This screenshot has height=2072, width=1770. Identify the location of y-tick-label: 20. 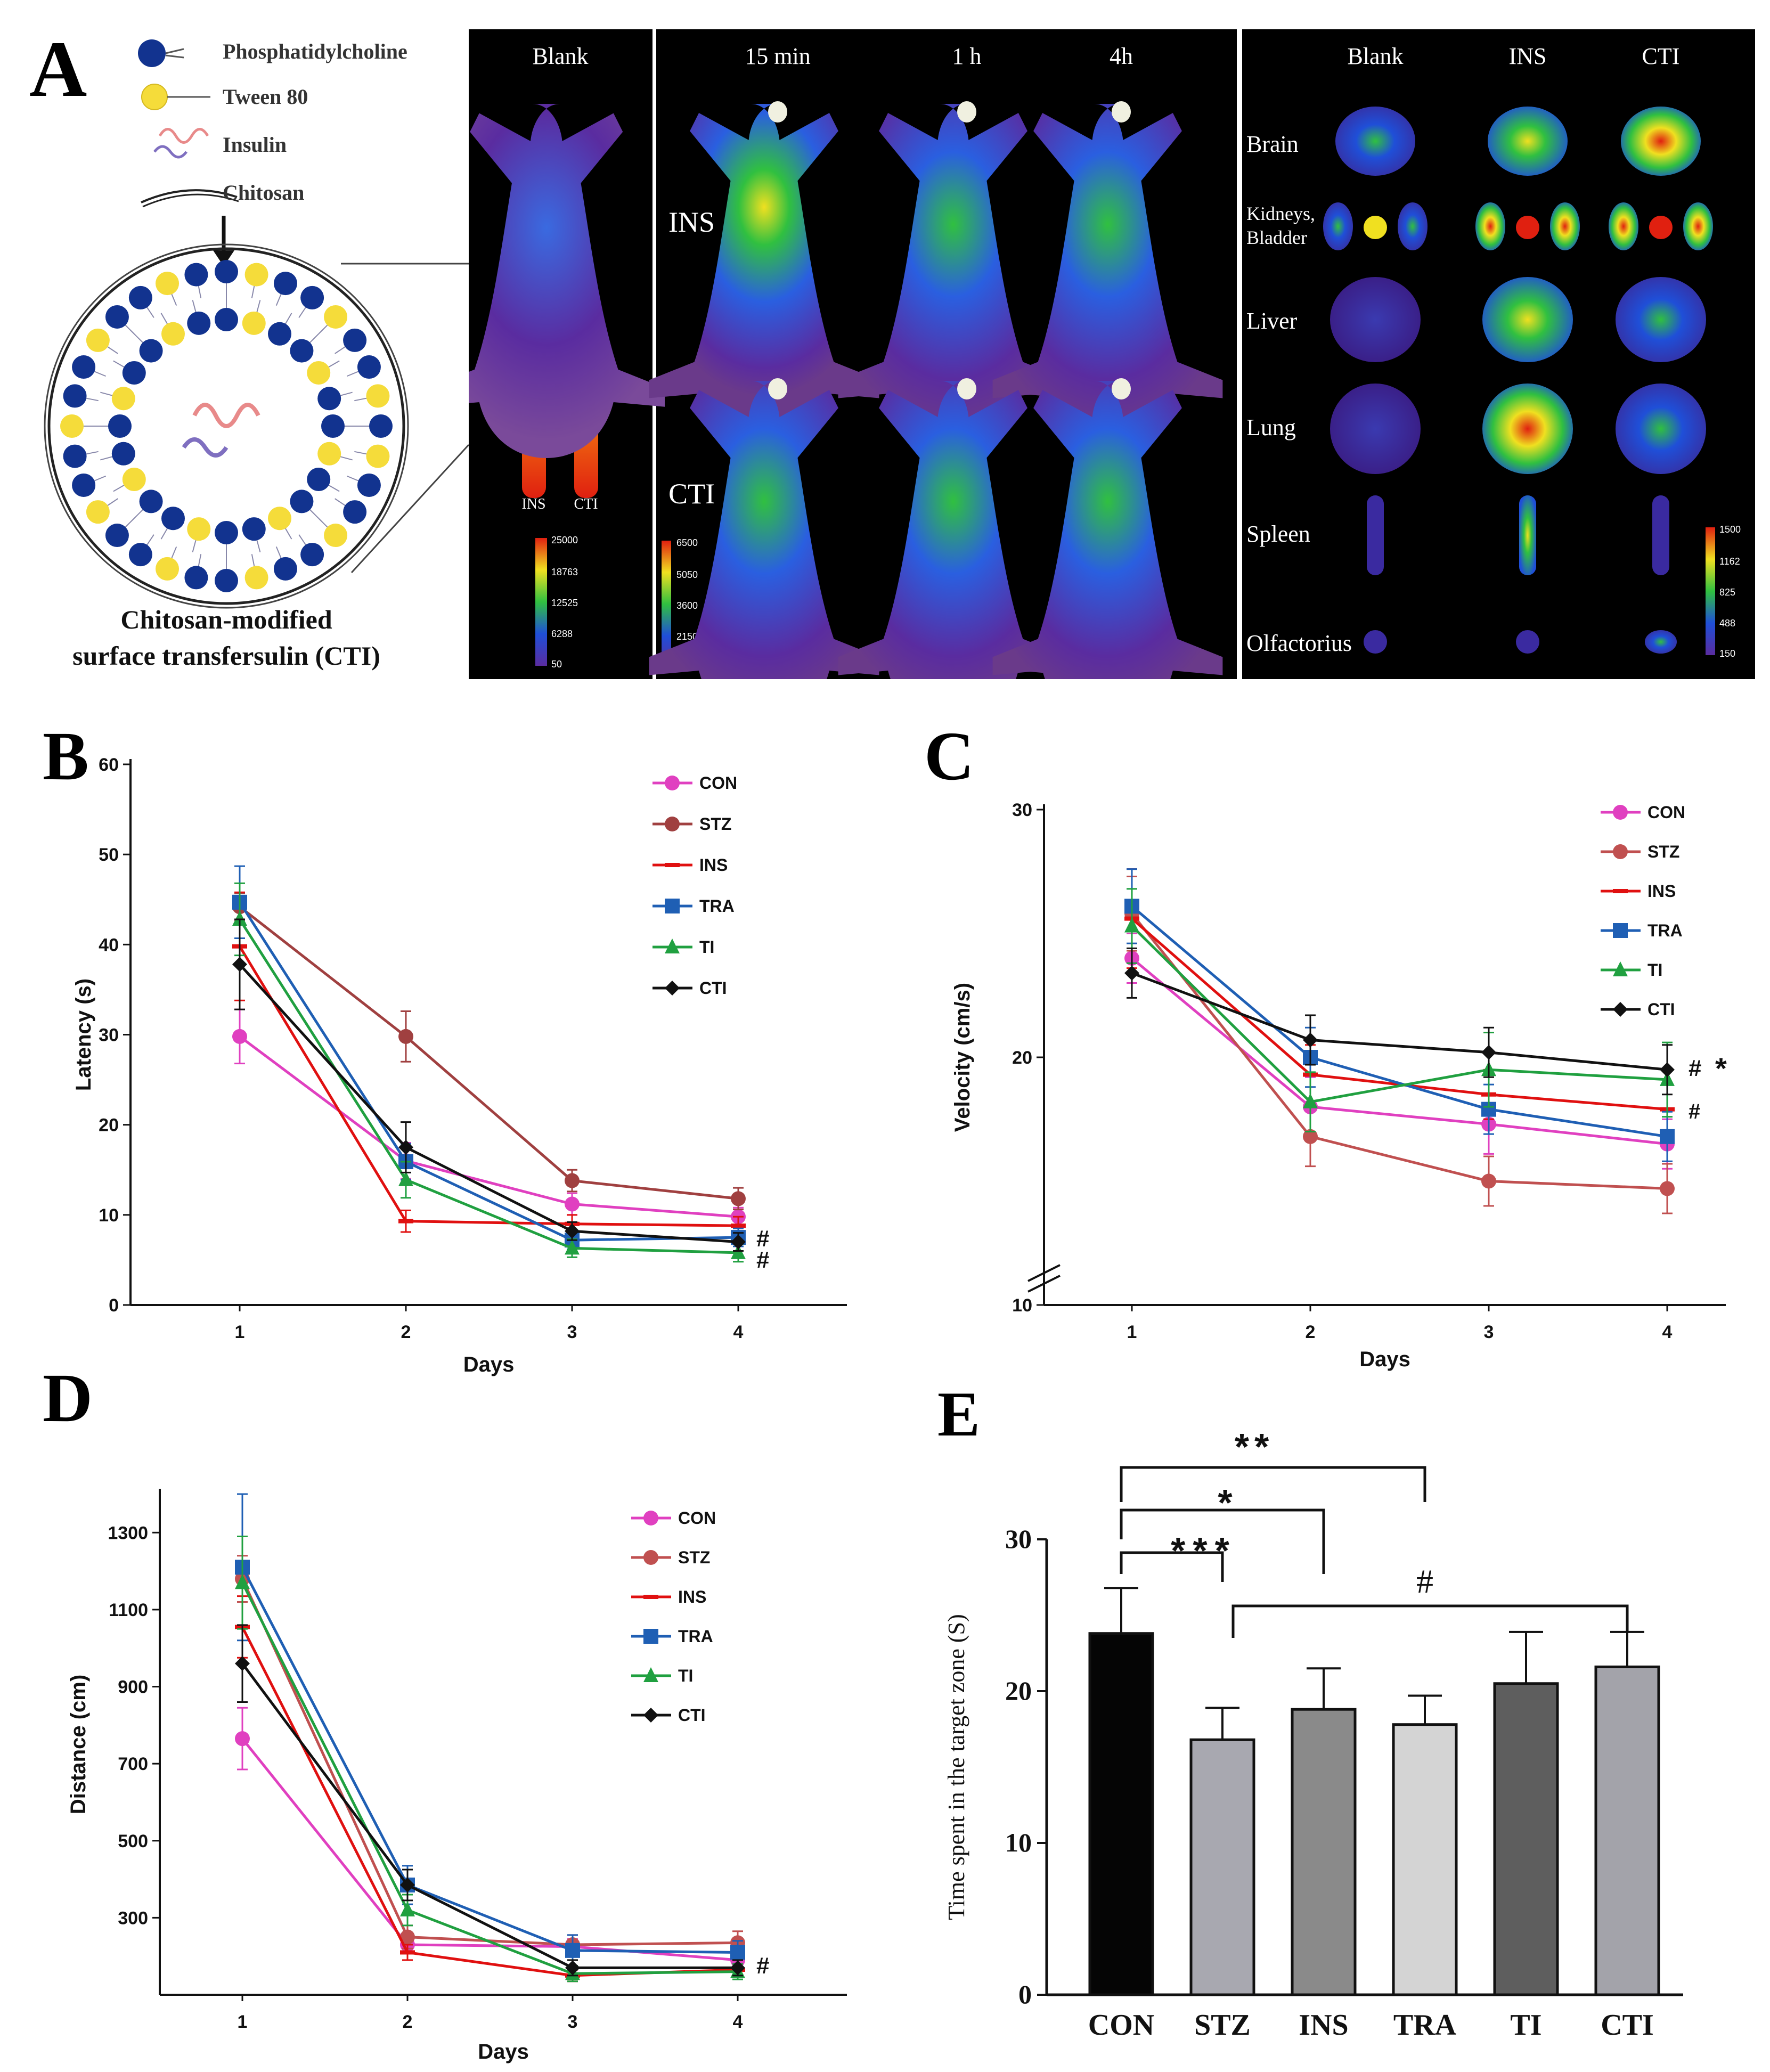
(1018, 1691).